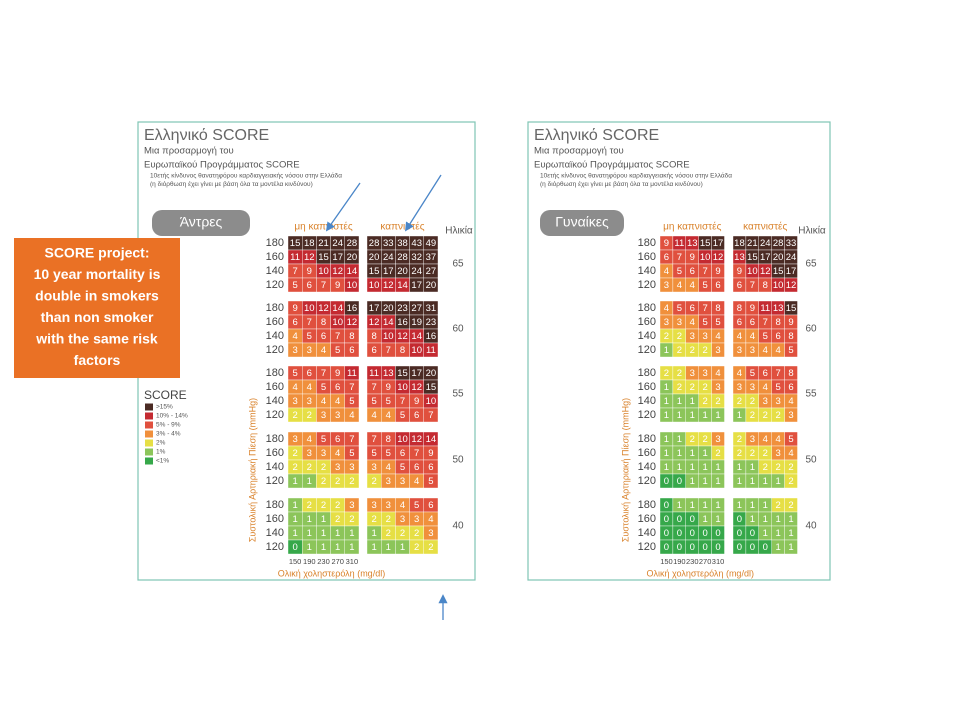 Image resolution: width=960 pixels, height=720 pixels. I want to click on panel-title: Ελληνικό SCORE, so click(596, 135).